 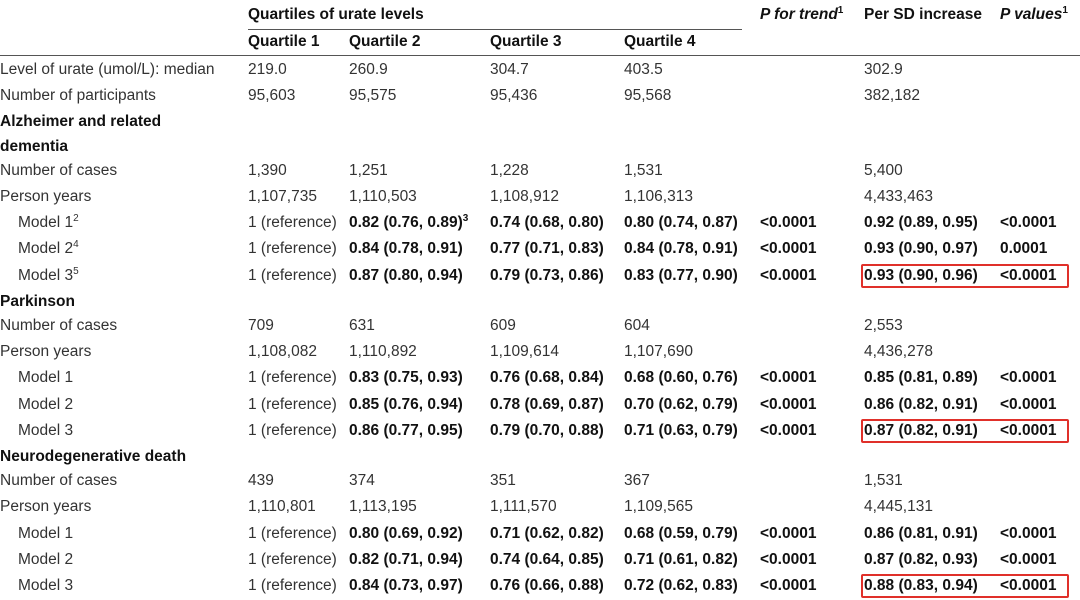 I want to click on row-label: Model 1, so click(x=45, y=378).